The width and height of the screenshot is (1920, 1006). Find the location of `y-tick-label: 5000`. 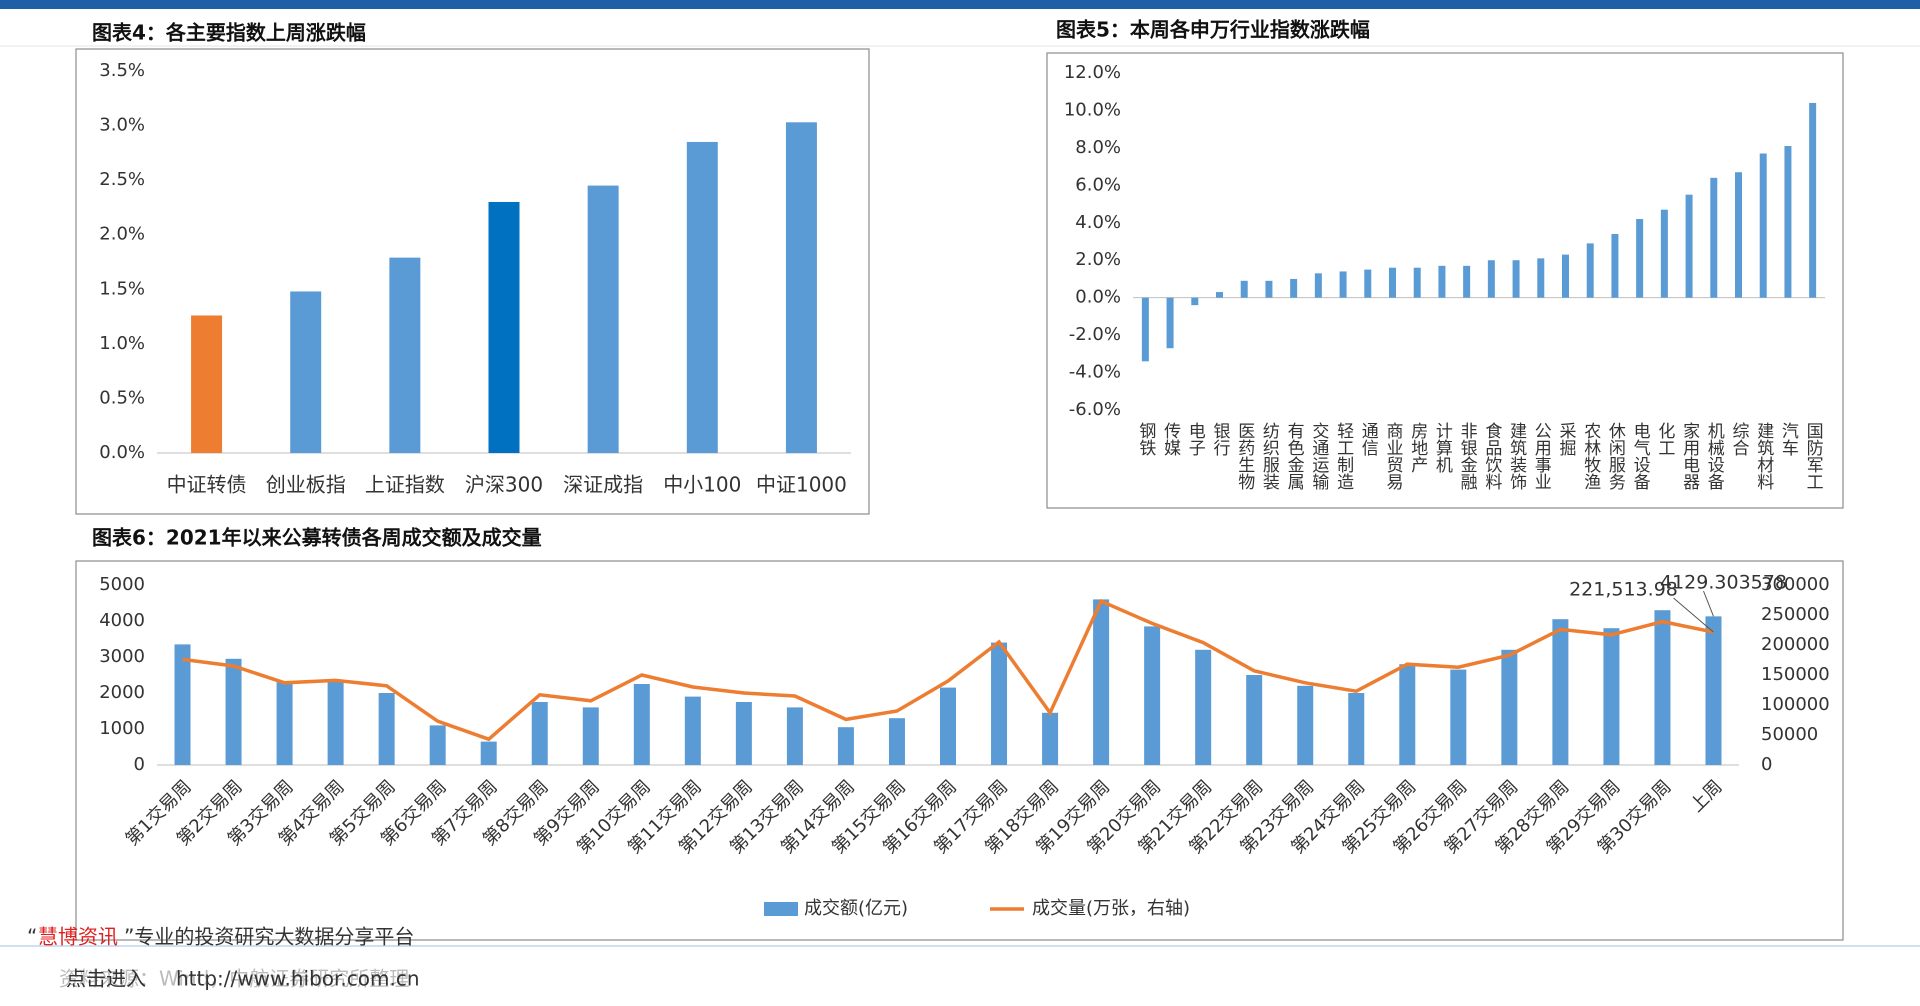

y-tick-label: 5000 is located at coordinates (122, 584).